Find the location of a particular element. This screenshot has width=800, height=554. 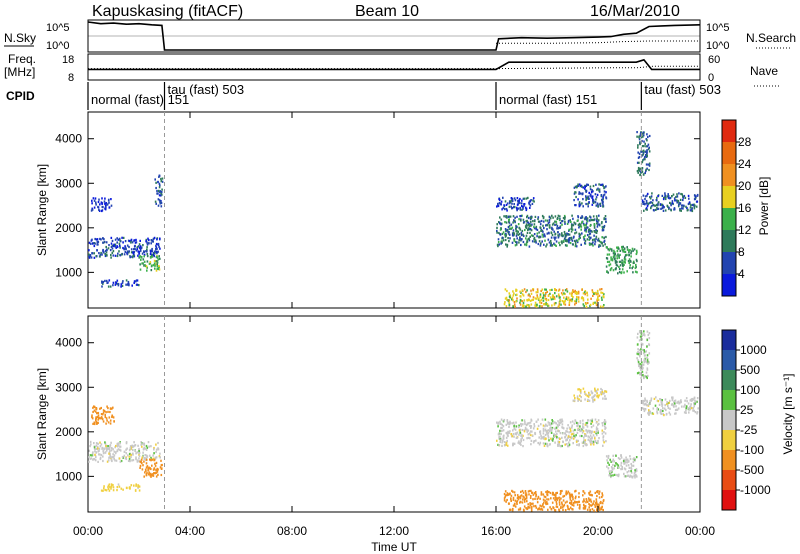

y-tick-label: 3000 is located at coordinates (68, 387).